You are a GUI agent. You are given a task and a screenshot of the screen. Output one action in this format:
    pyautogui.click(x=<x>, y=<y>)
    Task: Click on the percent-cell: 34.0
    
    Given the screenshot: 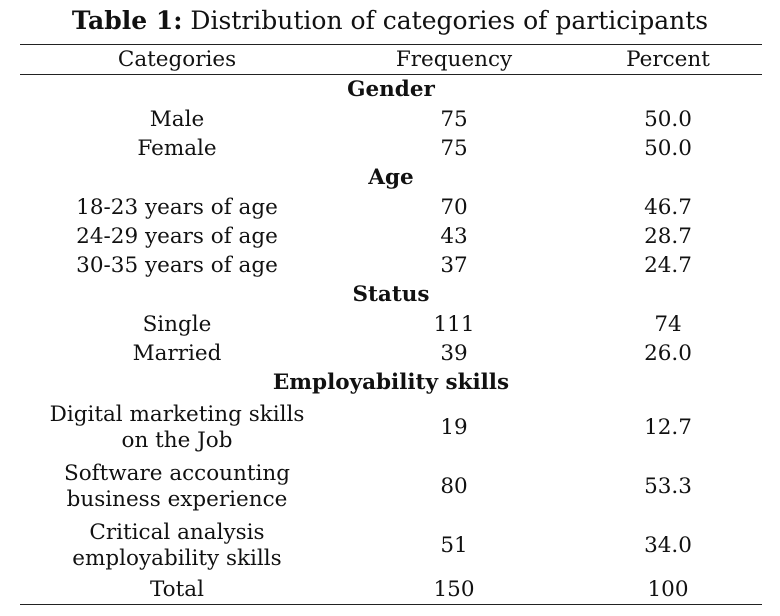 What is the action you would take?
    pyautogui.click(x=668, y=545)
    